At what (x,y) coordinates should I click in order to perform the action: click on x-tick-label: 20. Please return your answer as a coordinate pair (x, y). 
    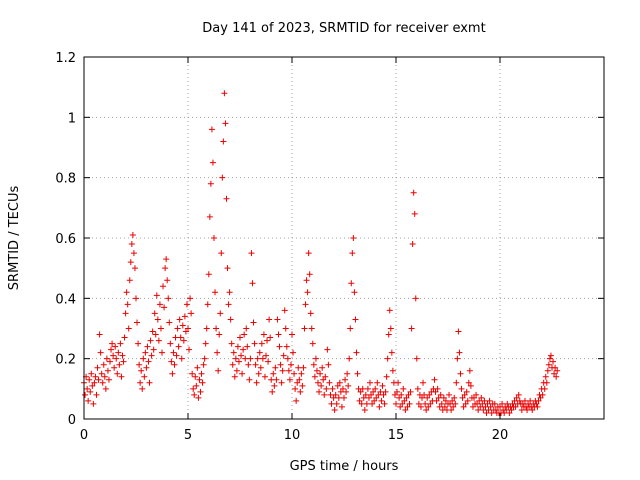
    Looking at the image, I should click on (500, 435).